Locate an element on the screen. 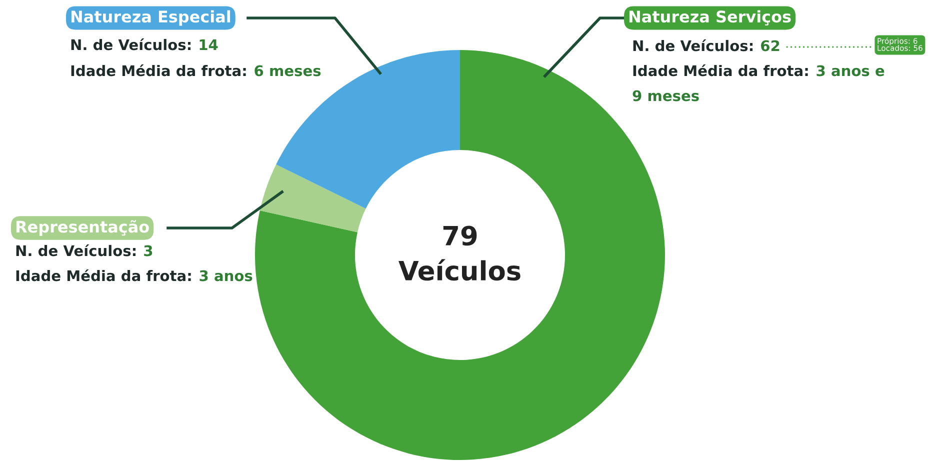 Image resolution: width=947 pixels, height=463 pixels. text: 3 anos e is located at coordinates (850, 70).